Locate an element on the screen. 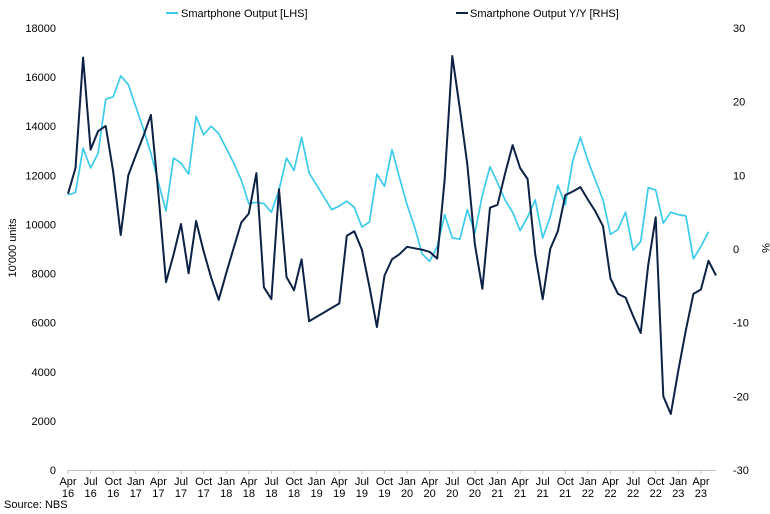  y-right-tick-label: -30 is located at coordinates (741, 471).